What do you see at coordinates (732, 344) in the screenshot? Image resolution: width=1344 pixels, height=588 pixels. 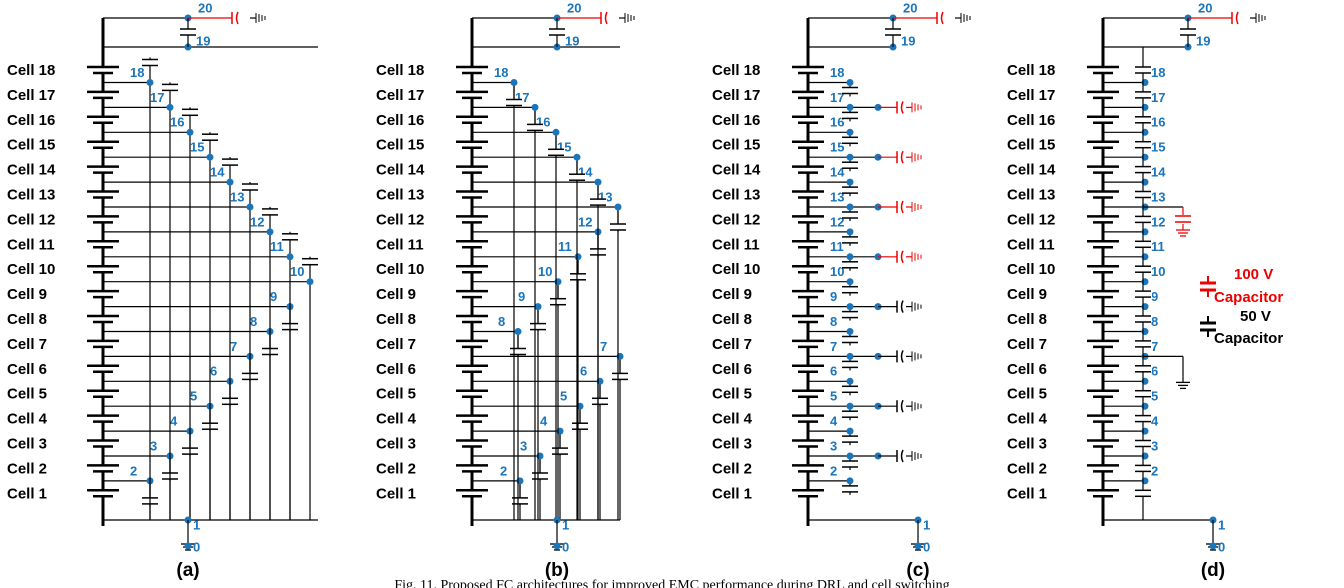 I see `cell-label: Cell 7` at bounding box center [732, 344].